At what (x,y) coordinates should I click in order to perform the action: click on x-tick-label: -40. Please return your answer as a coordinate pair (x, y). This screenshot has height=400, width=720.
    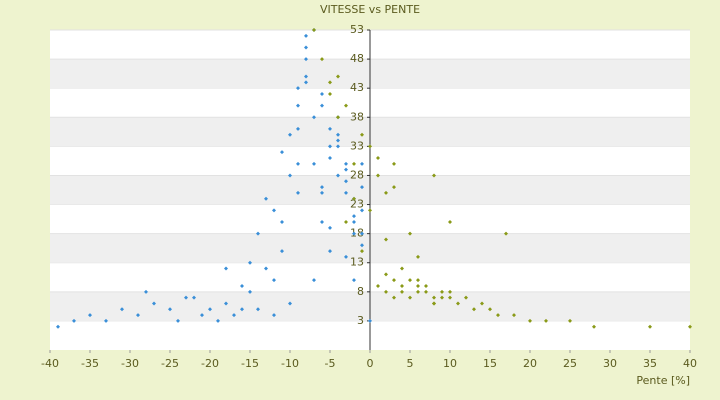
    Looking at the image, I should click on (50, 363).